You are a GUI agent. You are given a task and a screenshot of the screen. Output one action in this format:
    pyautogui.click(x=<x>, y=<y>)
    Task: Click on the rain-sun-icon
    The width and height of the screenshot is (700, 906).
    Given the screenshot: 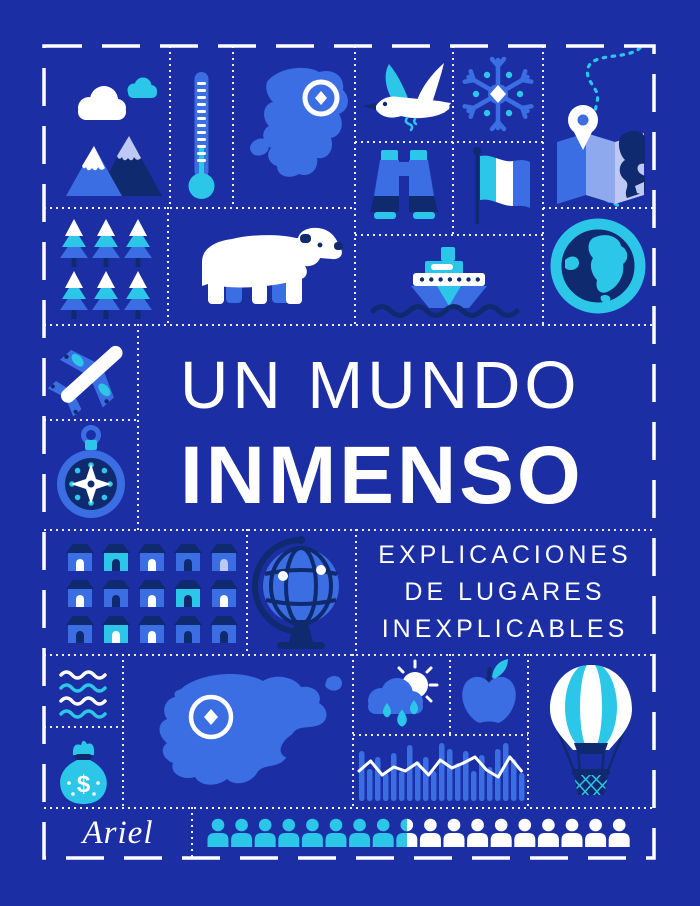 What is the action you would take?
    pyautogui.click(x=403, y=693)
    